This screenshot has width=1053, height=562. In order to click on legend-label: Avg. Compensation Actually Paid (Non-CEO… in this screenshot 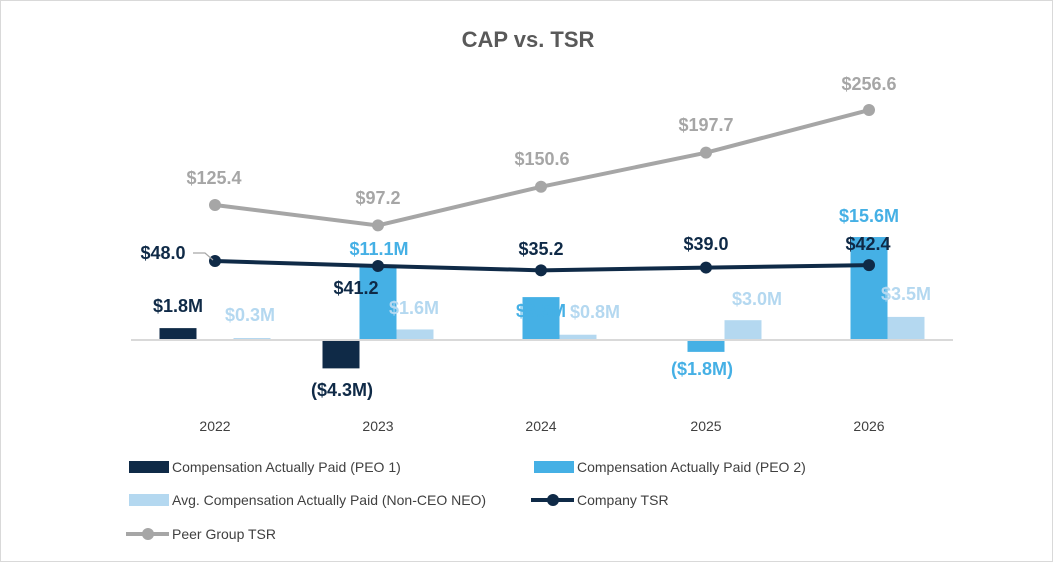, I will do `click(329, 500)`.